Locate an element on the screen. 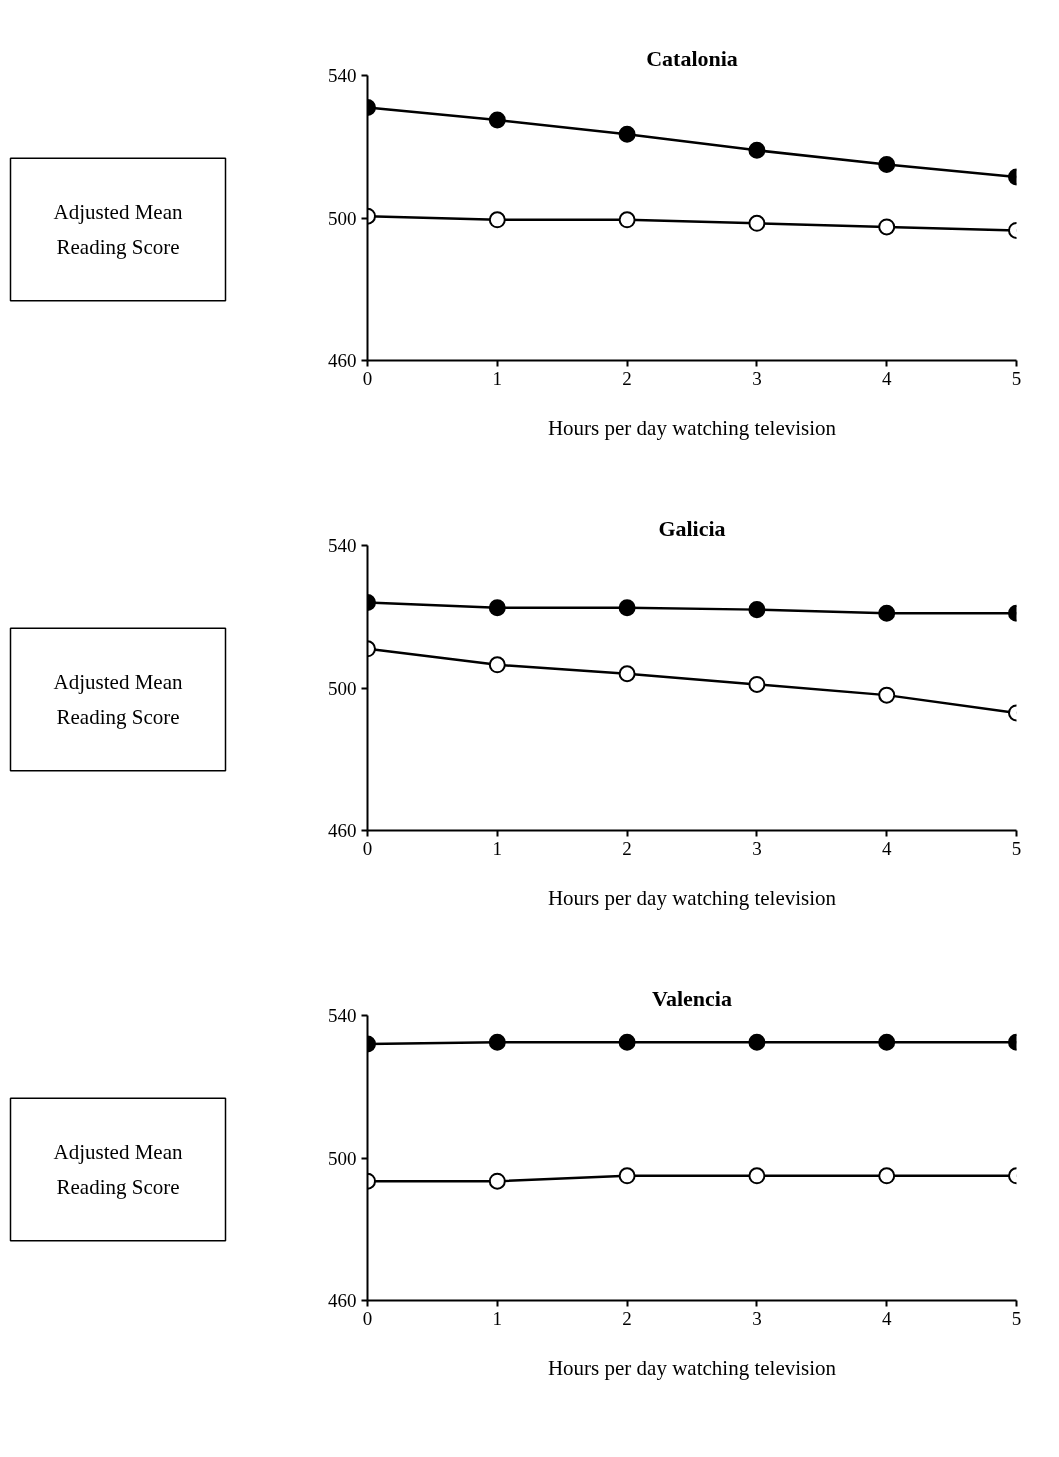 Image resolution: width=1059 pixels, height=1457 pixels. chart-title: Valencia is located at coordinates (692, 998).